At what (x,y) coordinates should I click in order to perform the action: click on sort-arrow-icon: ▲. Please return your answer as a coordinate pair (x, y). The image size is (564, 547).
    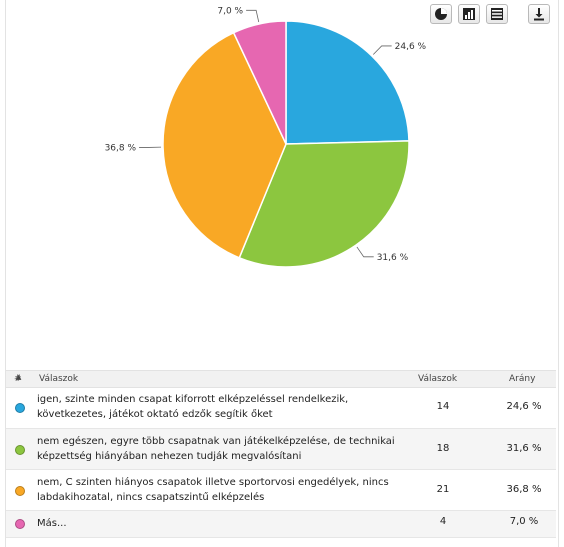
    Looking at the image, I should click on (19, 377).